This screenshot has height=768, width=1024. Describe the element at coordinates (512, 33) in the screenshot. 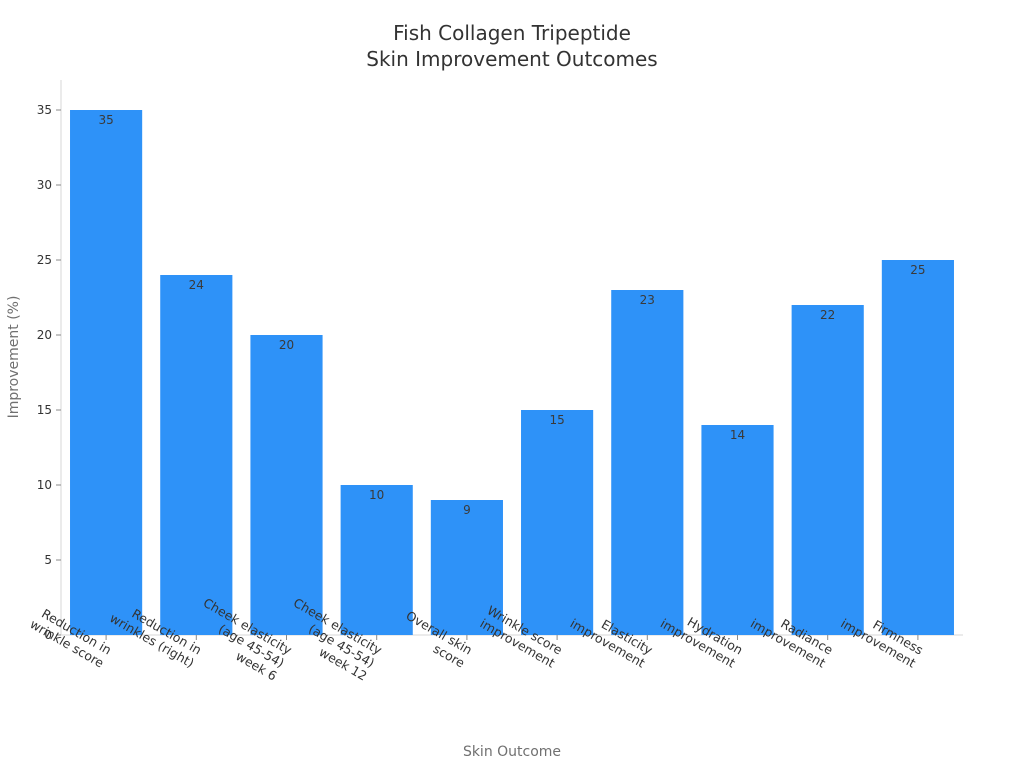

I see `chart-title-line-1: Fish Collagen Tripeptide` at that location.